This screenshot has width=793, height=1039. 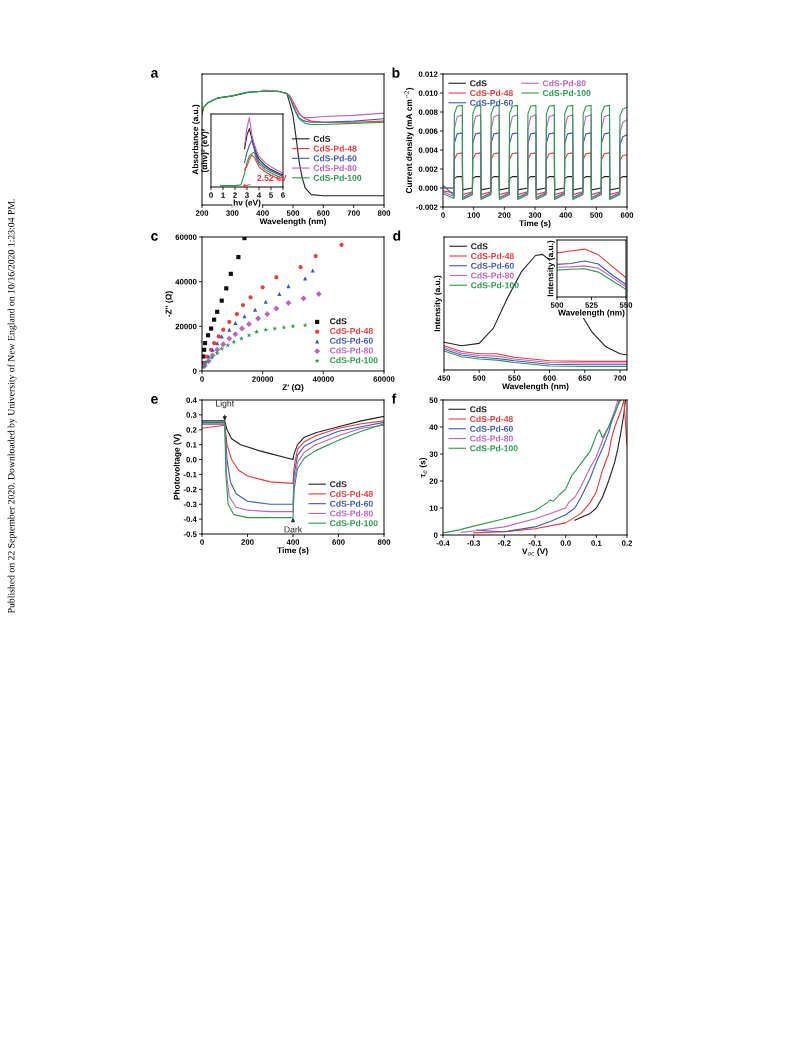 I want to click on x-axis-title: hν (eV), so click(x=247, y=203).